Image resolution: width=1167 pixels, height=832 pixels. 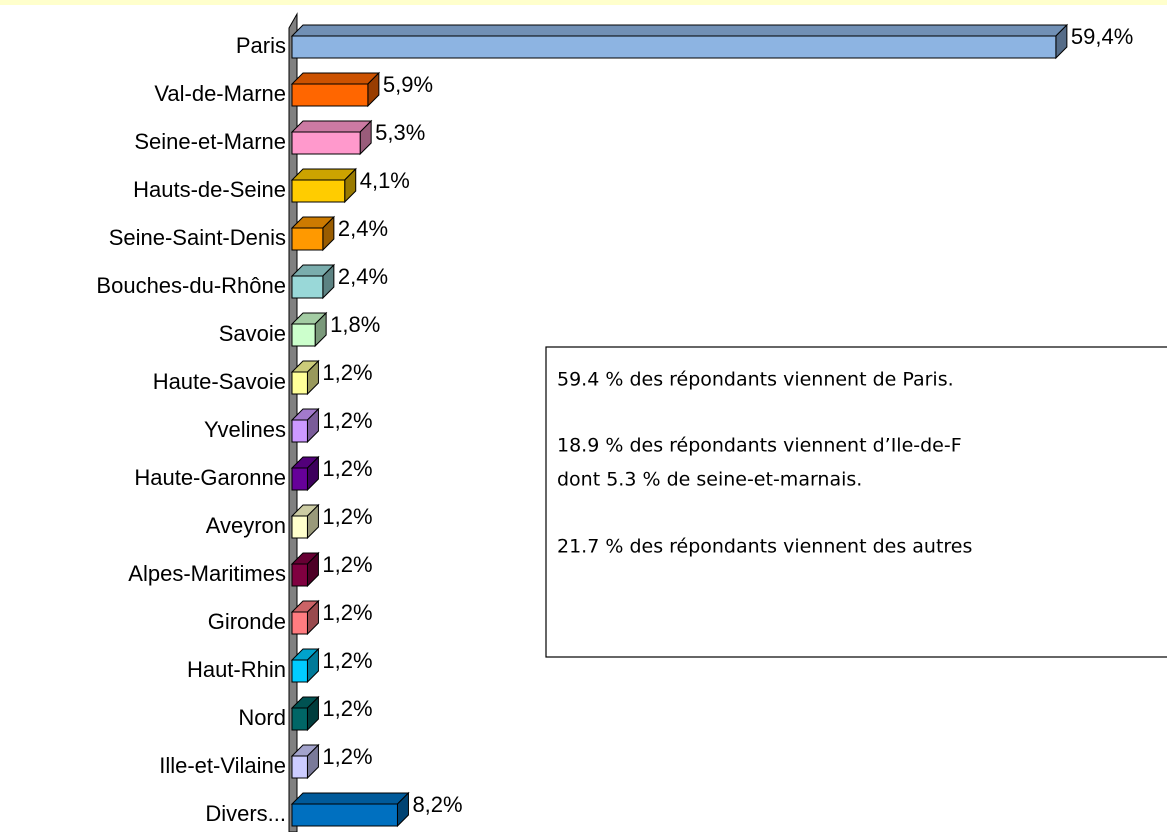 I want to click on category-label: Savoie, so click(x=252, y=333).